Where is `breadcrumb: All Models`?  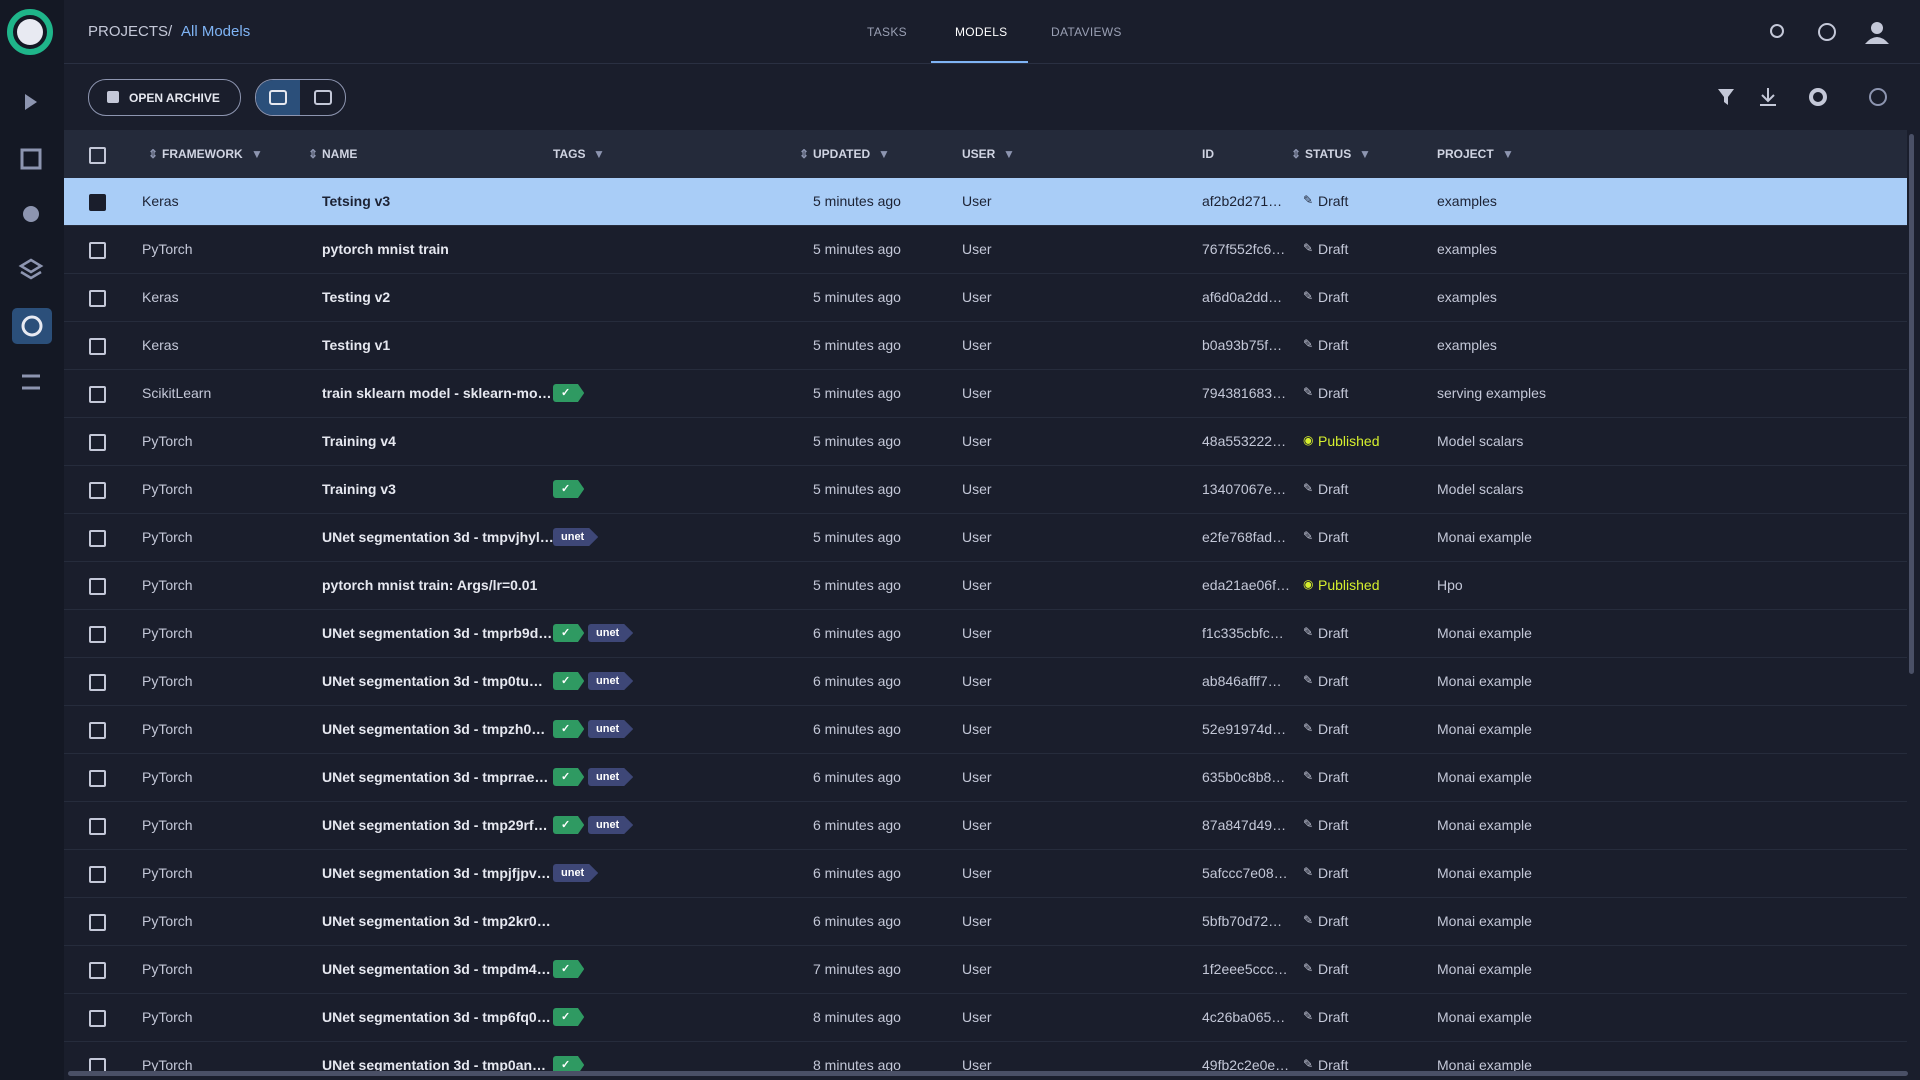 breadcrumb: All Models is located at coordinates (216, 31).